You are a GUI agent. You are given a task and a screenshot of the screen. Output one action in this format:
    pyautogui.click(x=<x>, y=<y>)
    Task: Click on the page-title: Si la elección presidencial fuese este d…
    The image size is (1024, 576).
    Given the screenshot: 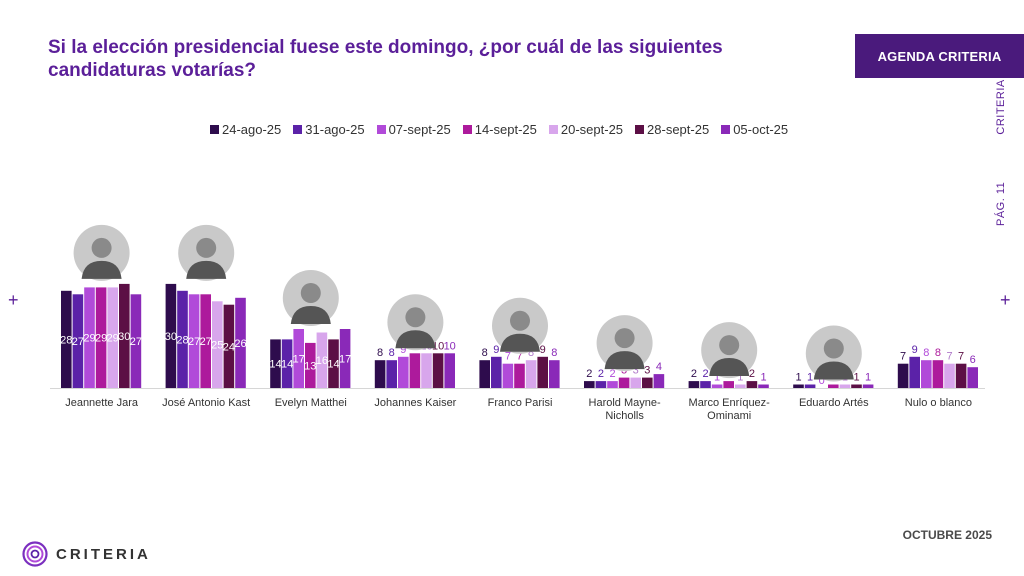 What is the action you would take?
    pyautogui.click(x=385, y=59)
    